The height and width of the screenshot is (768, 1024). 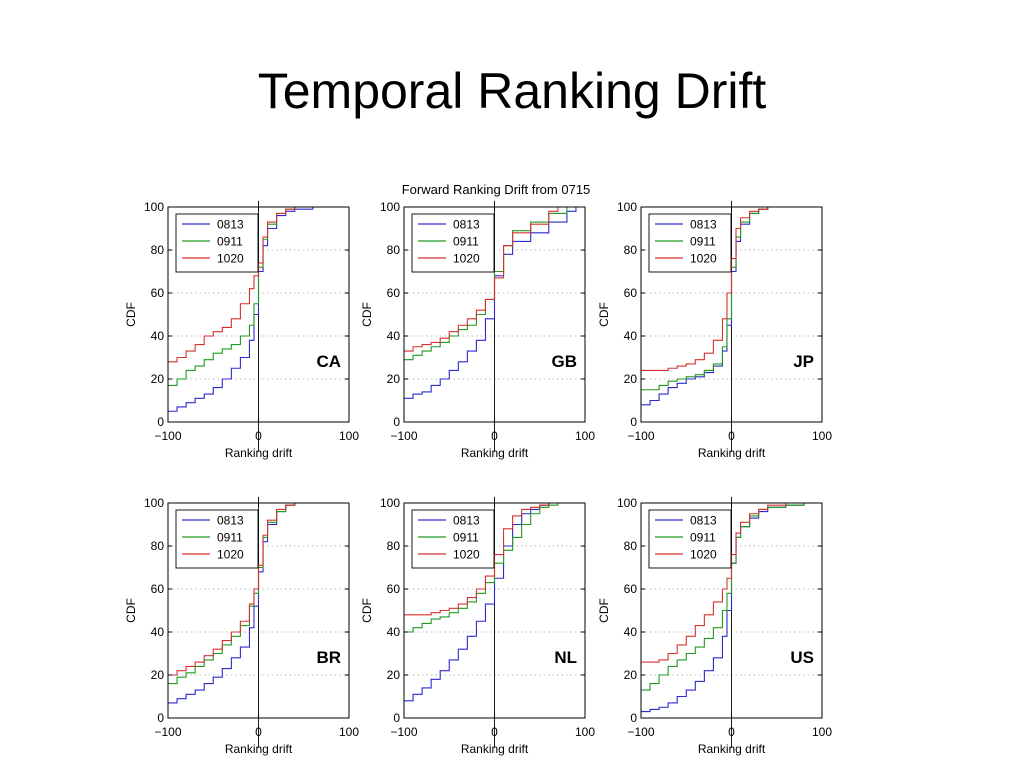 What do you see at coordinates (802, 657) in the screenshot?
I see `panel-label: US` at bounding box center [802, 657].